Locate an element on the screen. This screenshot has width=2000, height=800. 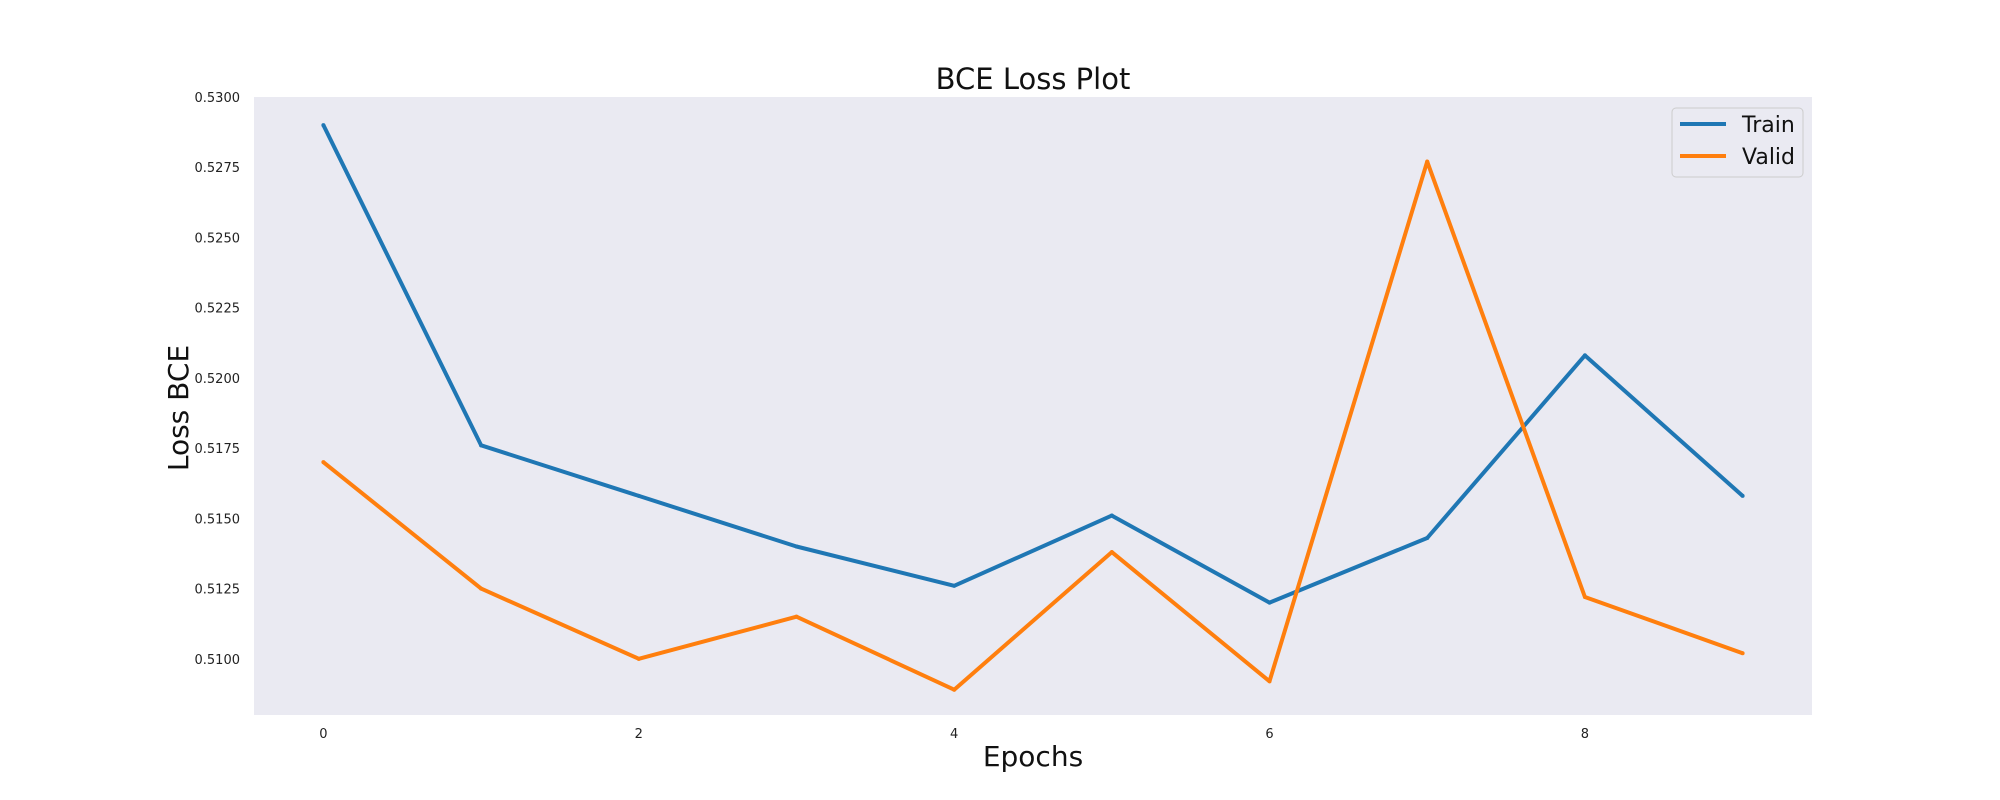
x-tick-label: 6 is located at coordinates (1269, 734).